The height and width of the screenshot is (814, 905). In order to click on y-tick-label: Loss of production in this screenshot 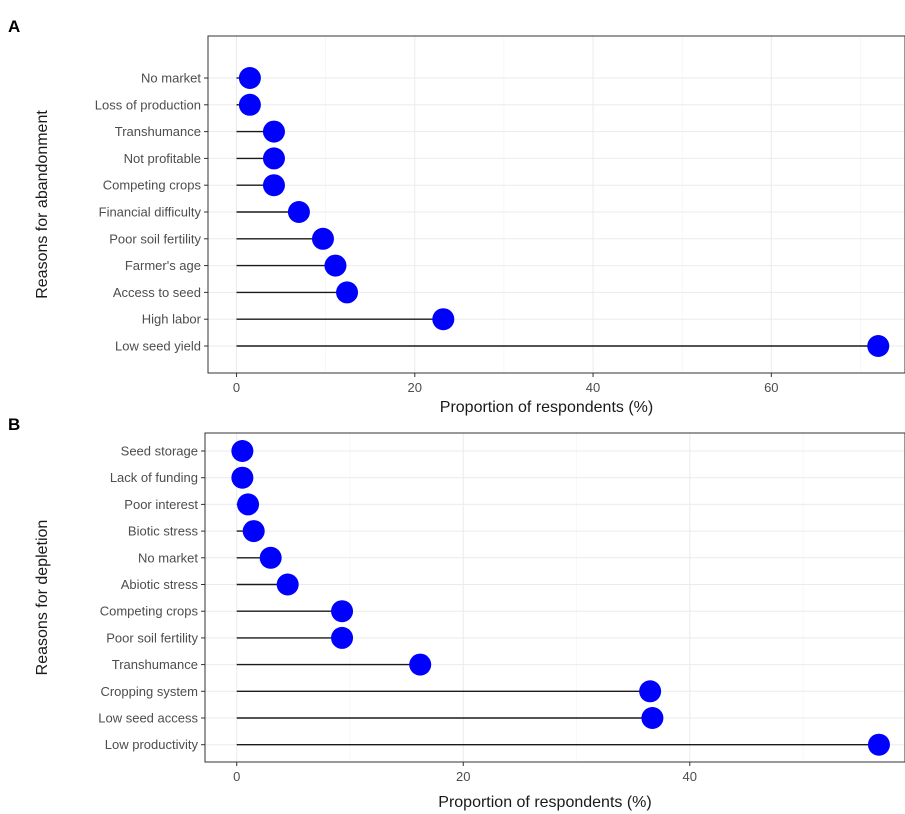, I will do `click(148, 104)`.